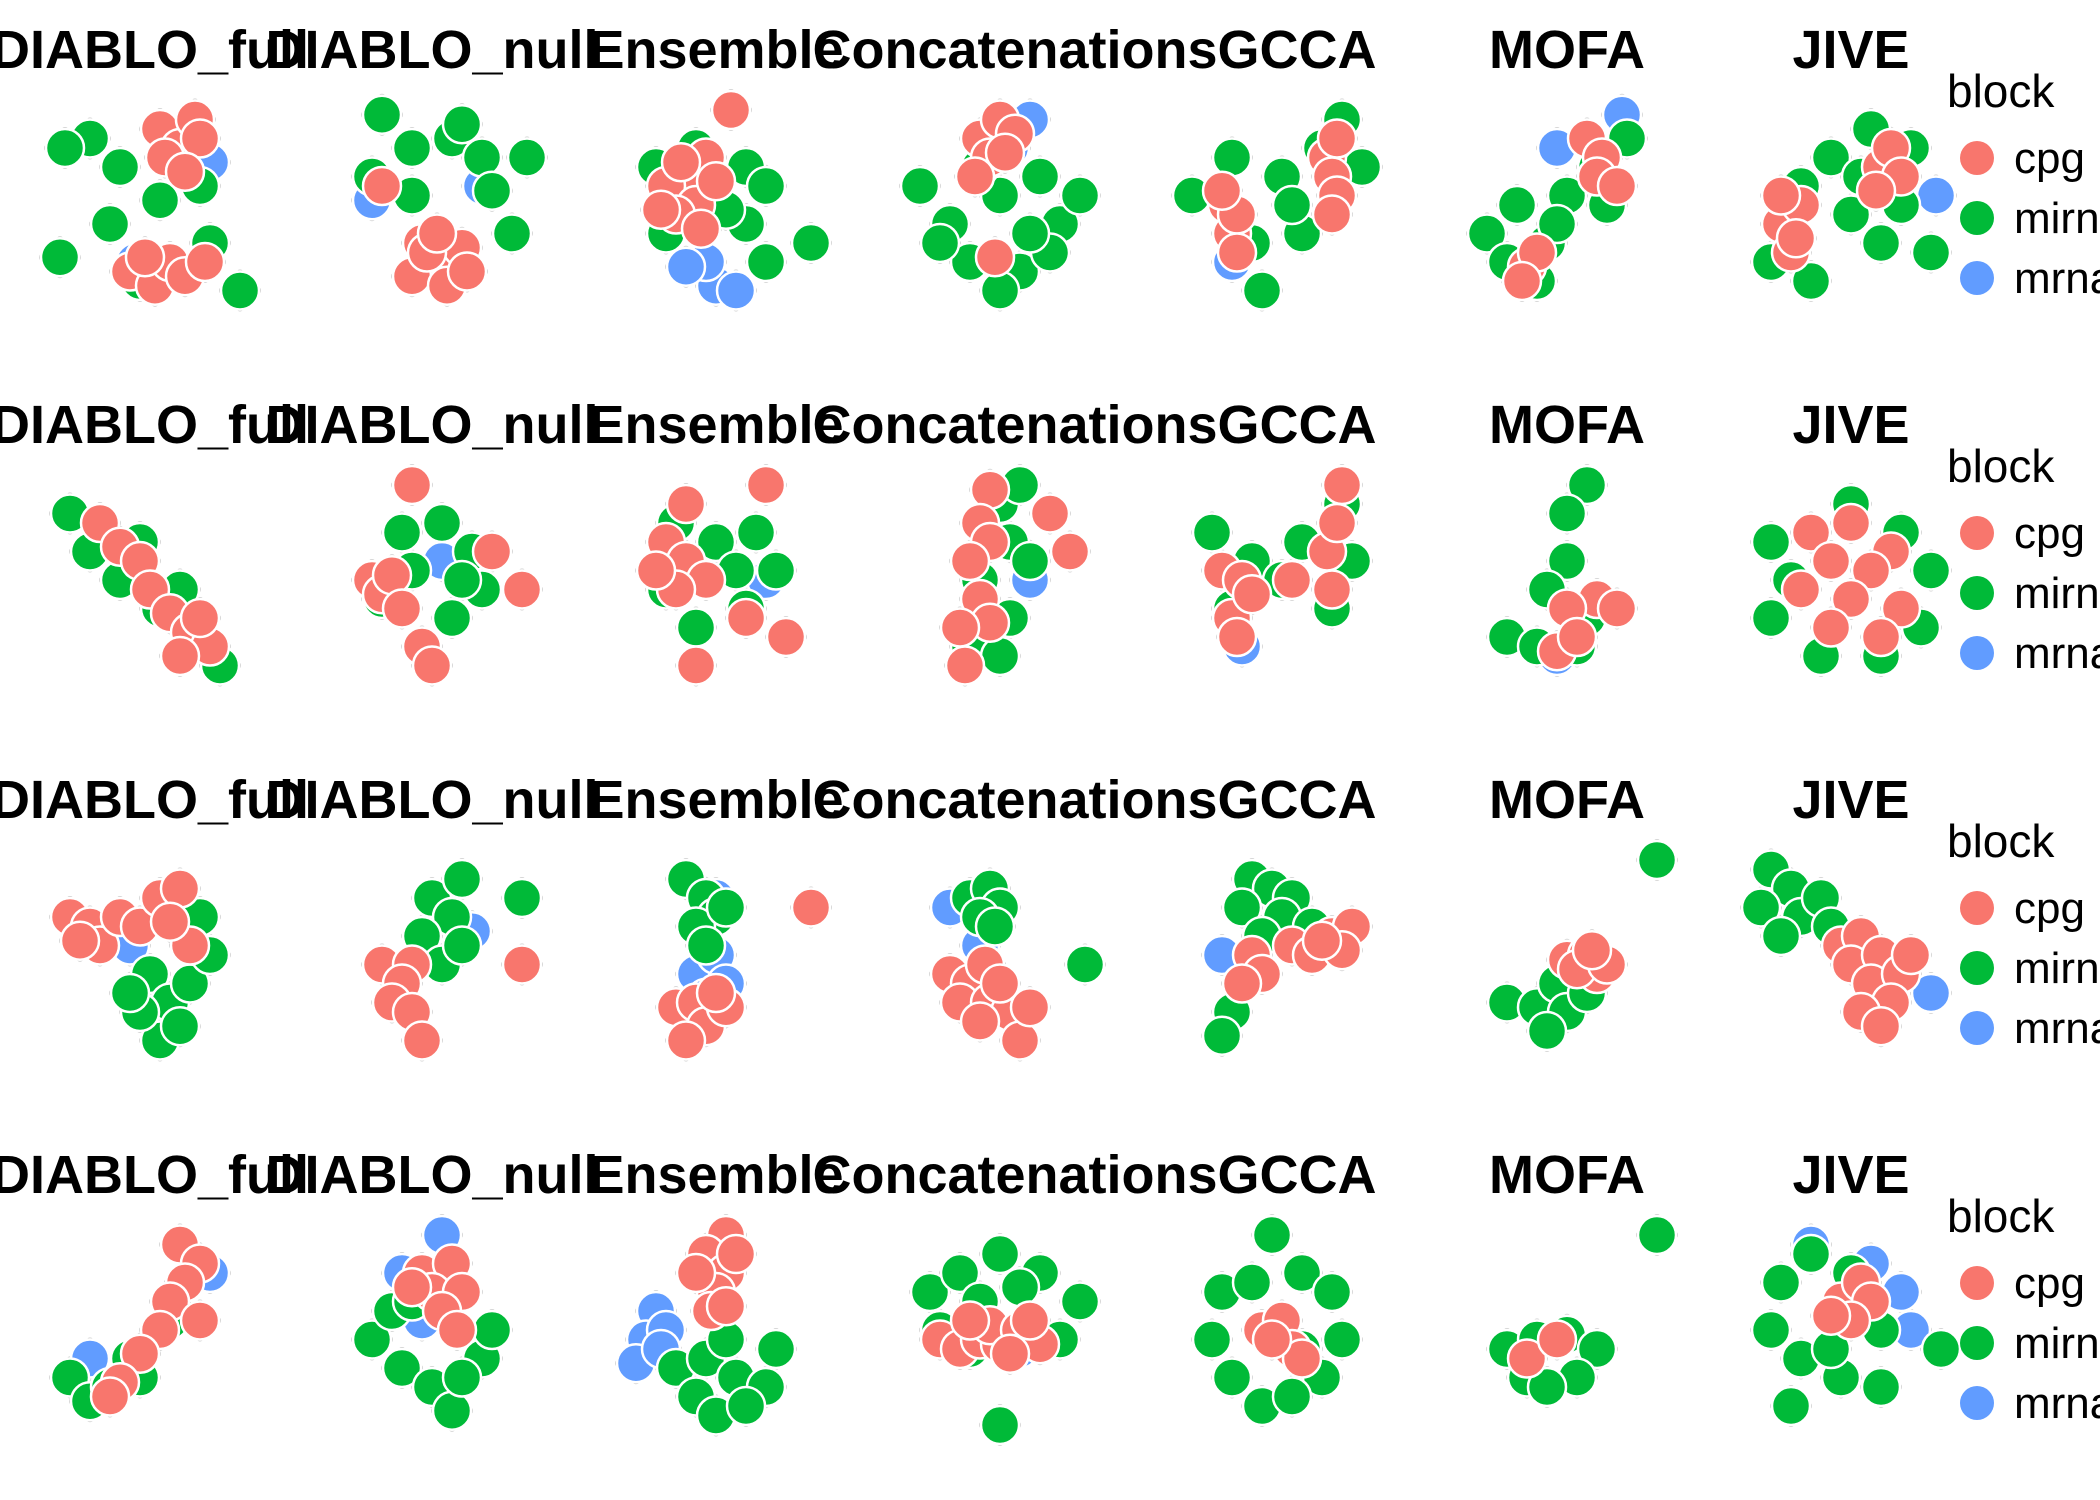 Image resolution: width=2100 pixels, height=1500 pixels. Describe the element at coordinates (2001, 841) in the screenshot. I see `legend-title: block` at that location.